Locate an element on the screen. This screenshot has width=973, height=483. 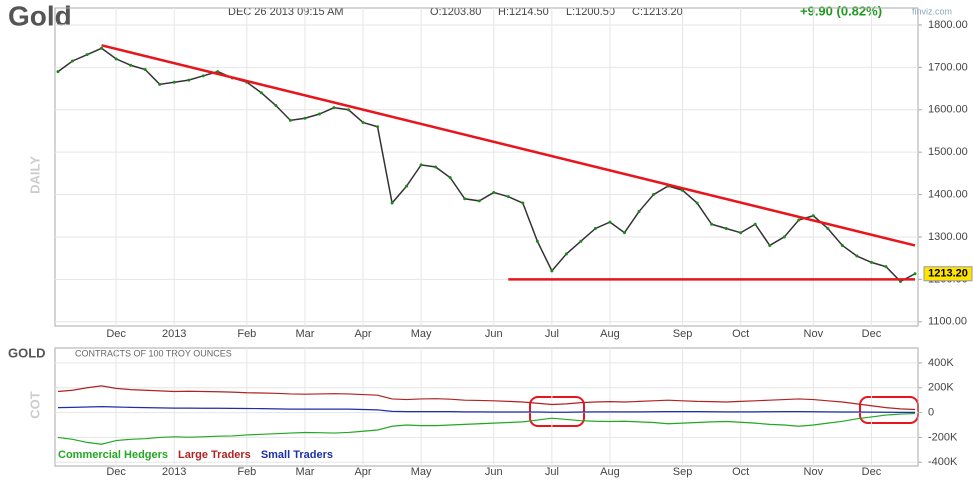
legend-entry: Large Traders is located at coordinates (214, 455).